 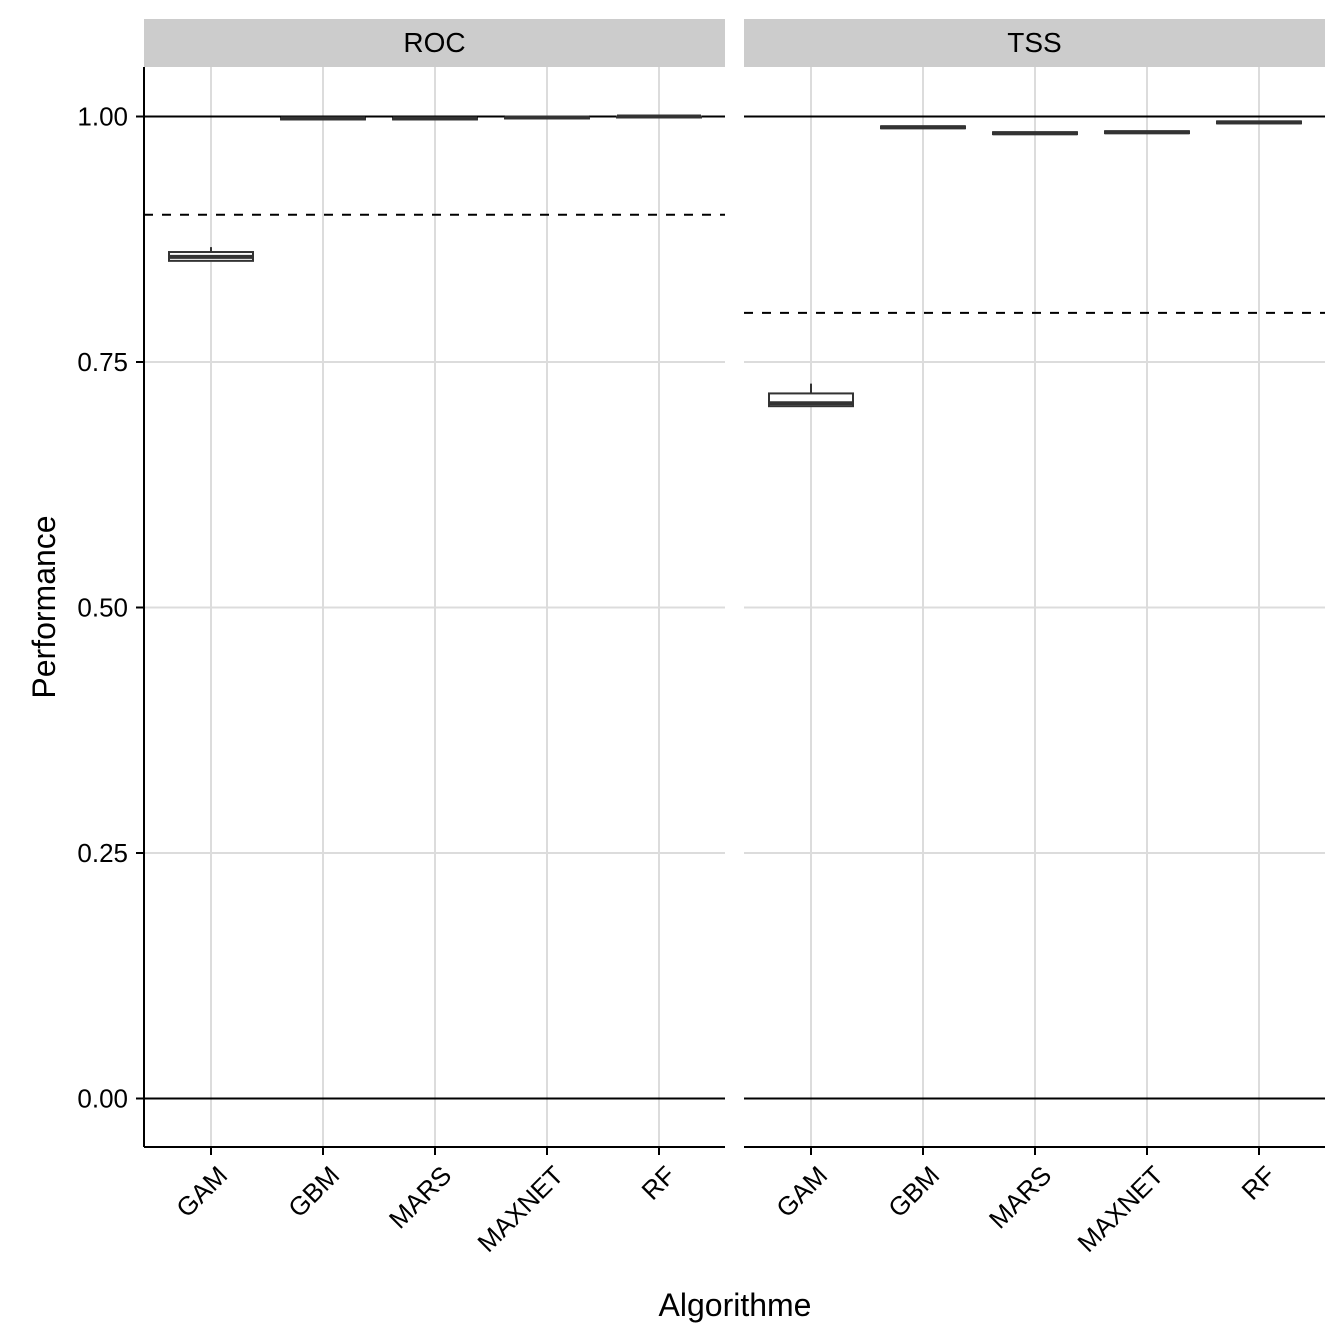 I want to click on facet-strip-label: TSS, so click(x=1034, y=42).